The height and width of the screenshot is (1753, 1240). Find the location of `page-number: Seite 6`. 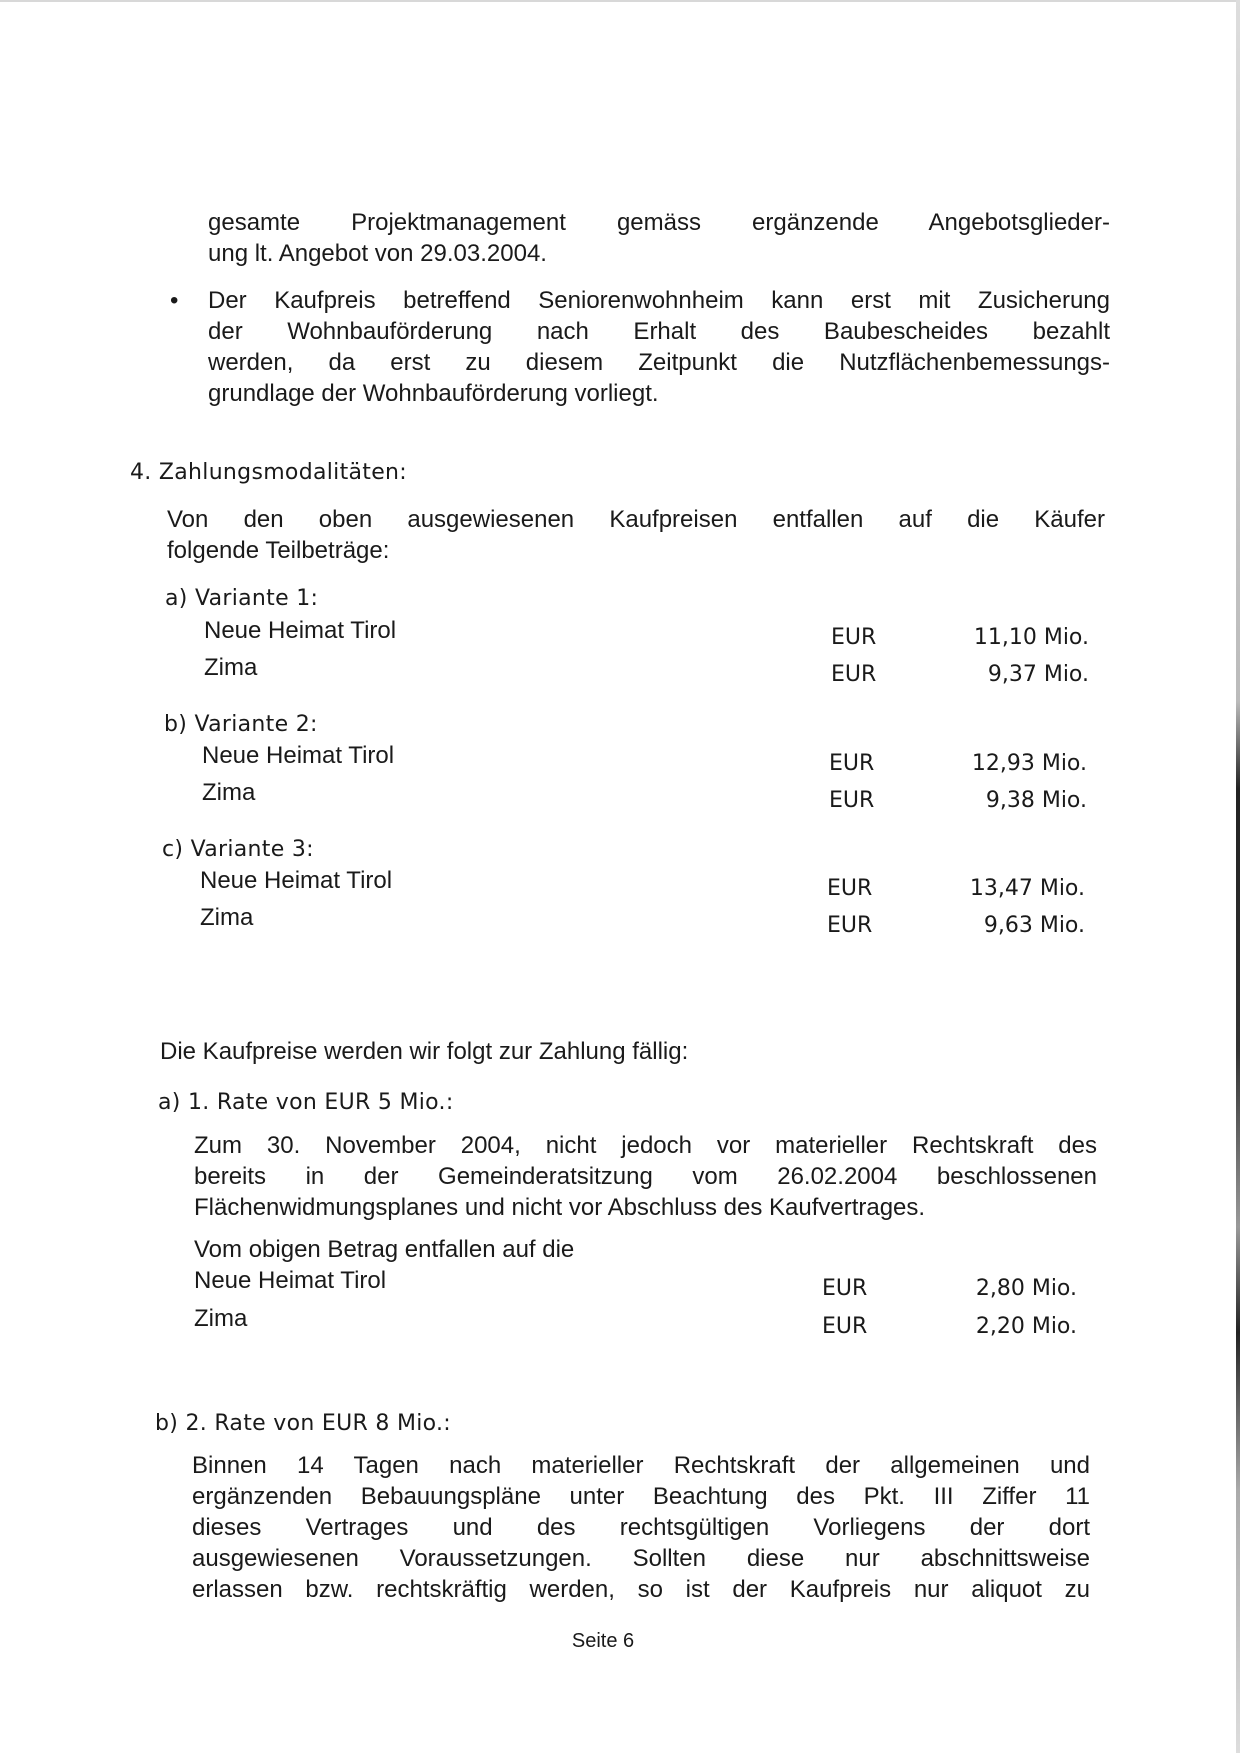

page-number: Seite 6 is located at coordinates (603, 1641).